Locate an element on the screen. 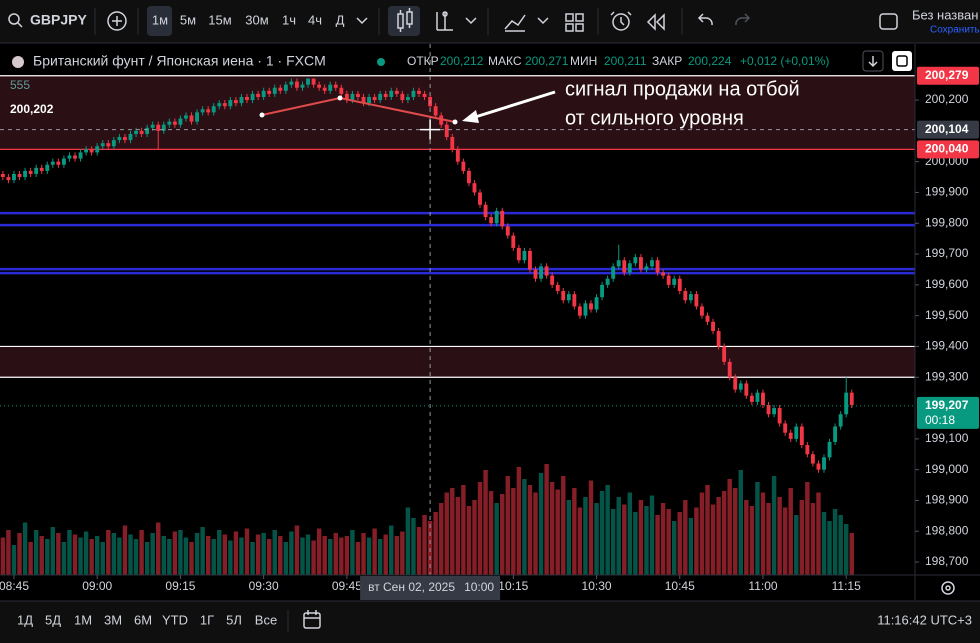 This screenshot has height=643, width=980. redo-icon is located at coordinates (743, 19).